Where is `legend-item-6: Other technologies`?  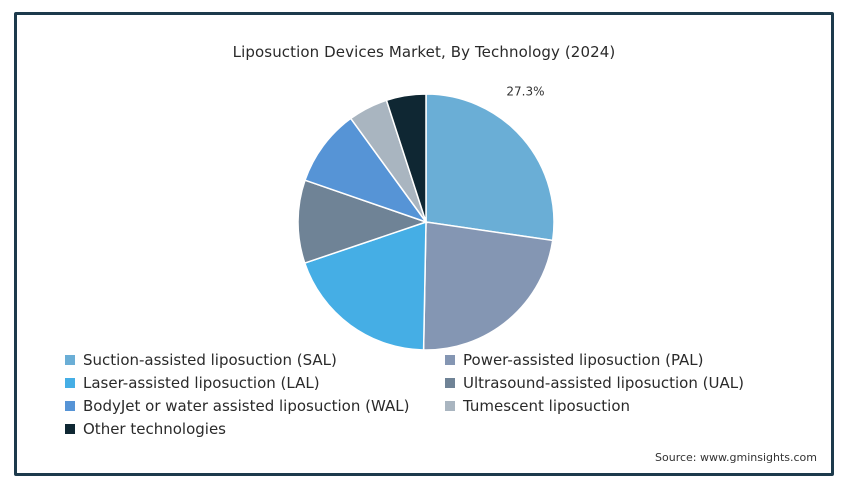 legend-item-6: Other technologies is located at coordinates (255, 429).